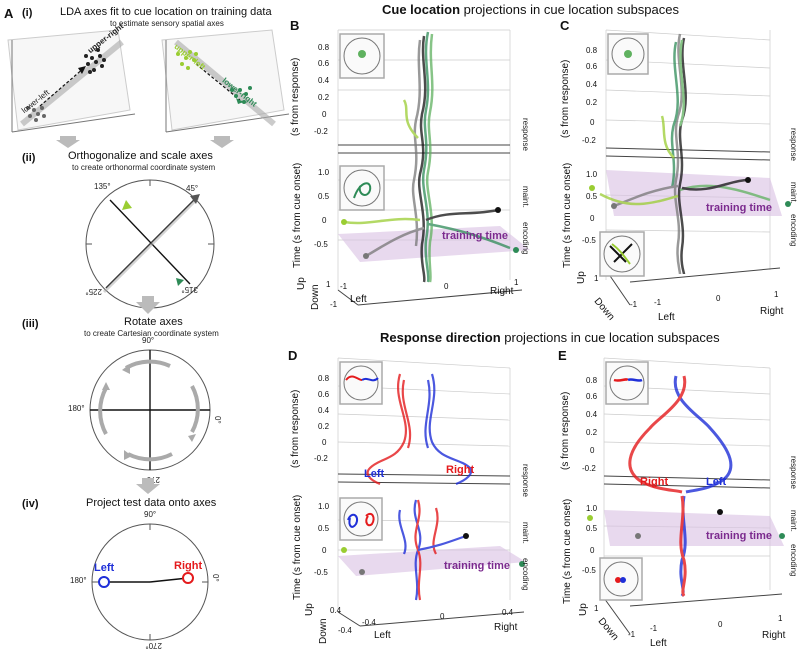  I want to click on arrow-iii-to-iv, so click(148, 486).